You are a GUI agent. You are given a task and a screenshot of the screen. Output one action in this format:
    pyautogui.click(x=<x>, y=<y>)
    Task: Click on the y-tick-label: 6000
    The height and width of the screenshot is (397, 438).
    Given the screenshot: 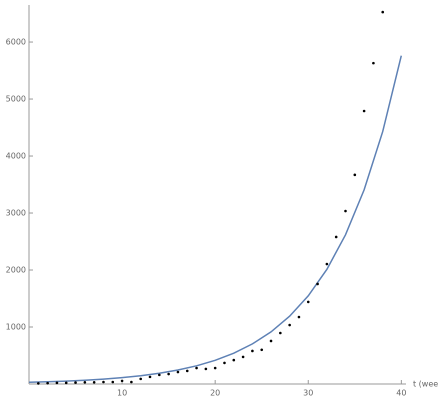 What is the action you would take?
    pyautogui.click(x=16, y=42)
    